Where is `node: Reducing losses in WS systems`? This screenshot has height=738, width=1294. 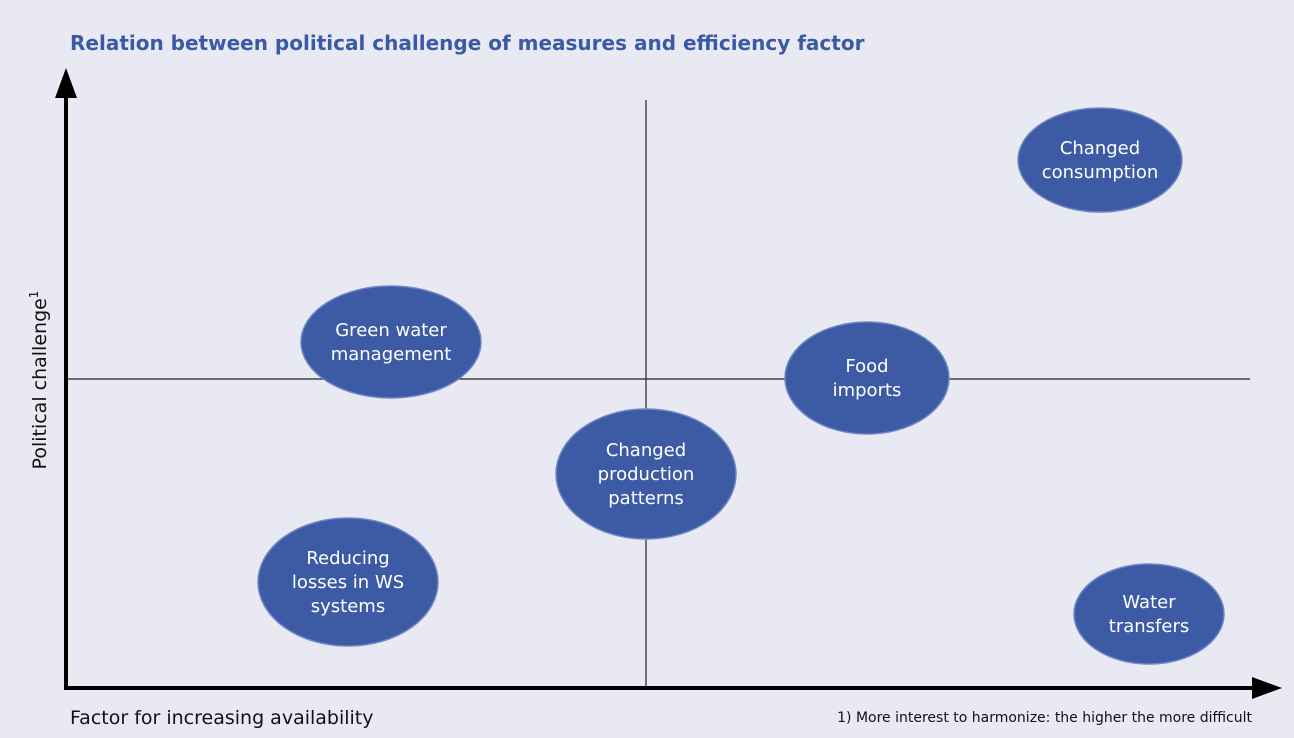
node: Reducing losses in WS systems is located at coordinates (348, 582).